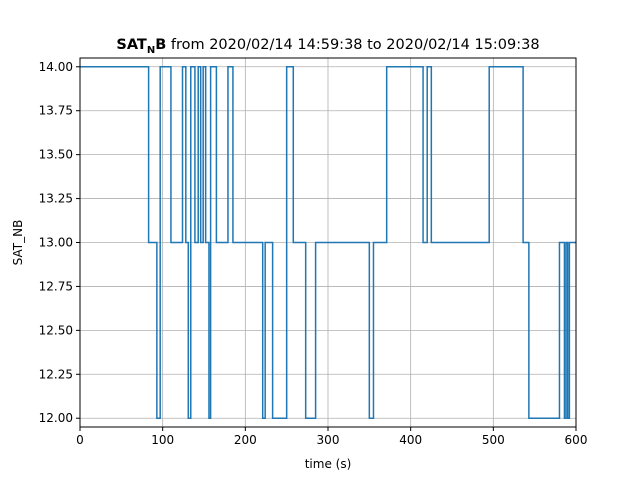 The image size is (640, 480). I want to click on x-tick-label: 400, so click(410, 440).